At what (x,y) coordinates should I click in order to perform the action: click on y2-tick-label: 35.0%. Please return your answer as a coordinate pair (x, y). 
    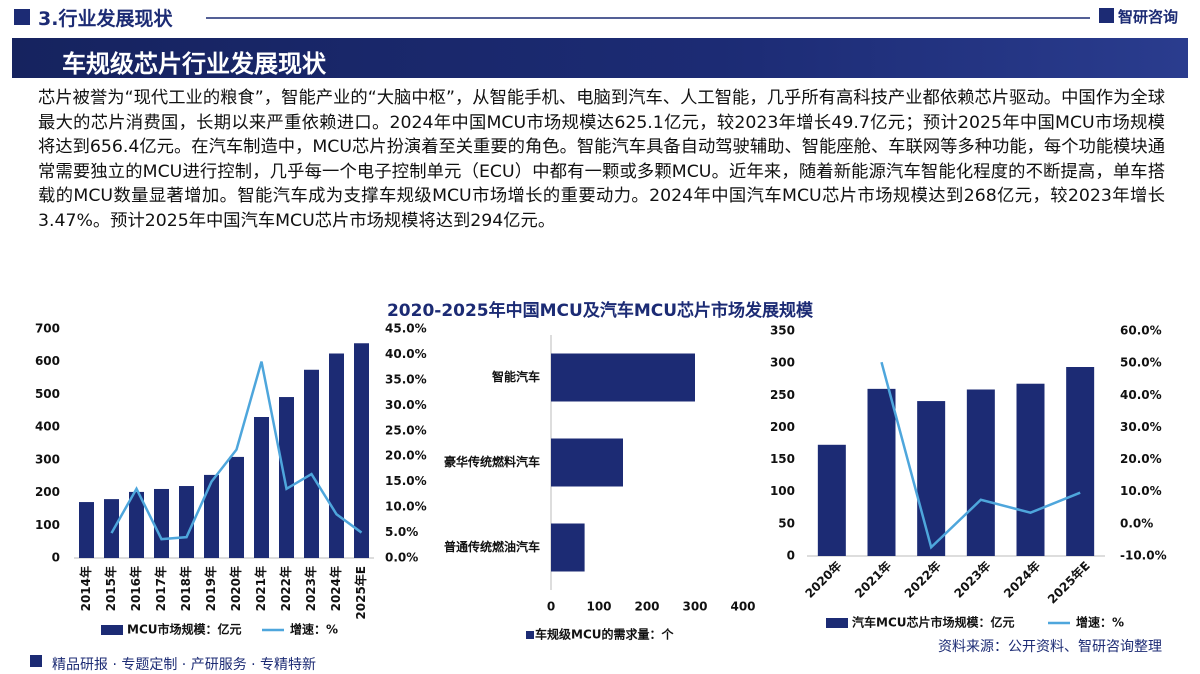
    Looking at the image, I should click on (406, 379).